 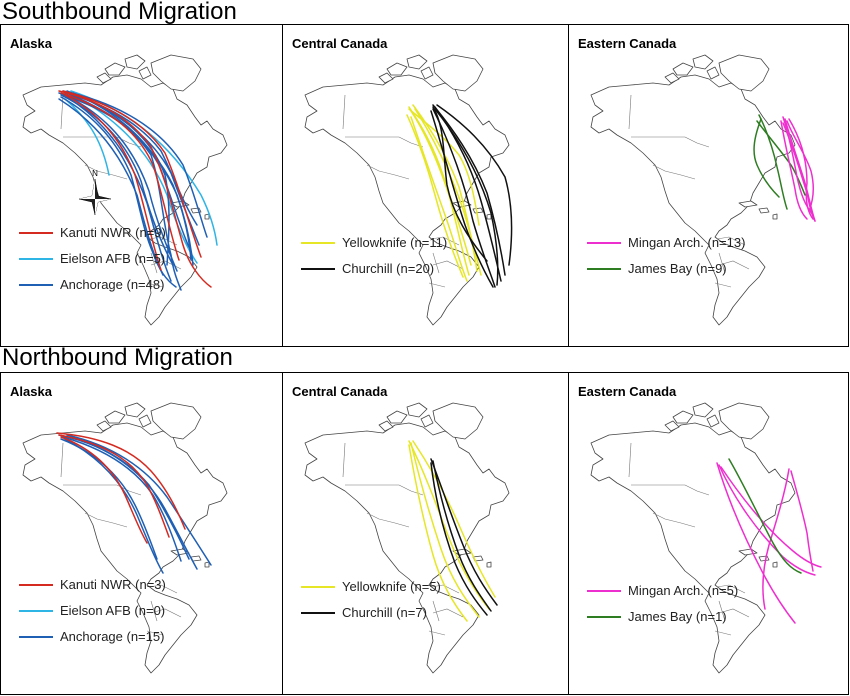 What do you see at coordinates (119, 12) in the screenshot?
I see `southbound-title: Southbound Migration` at bounding box center [119, 12].